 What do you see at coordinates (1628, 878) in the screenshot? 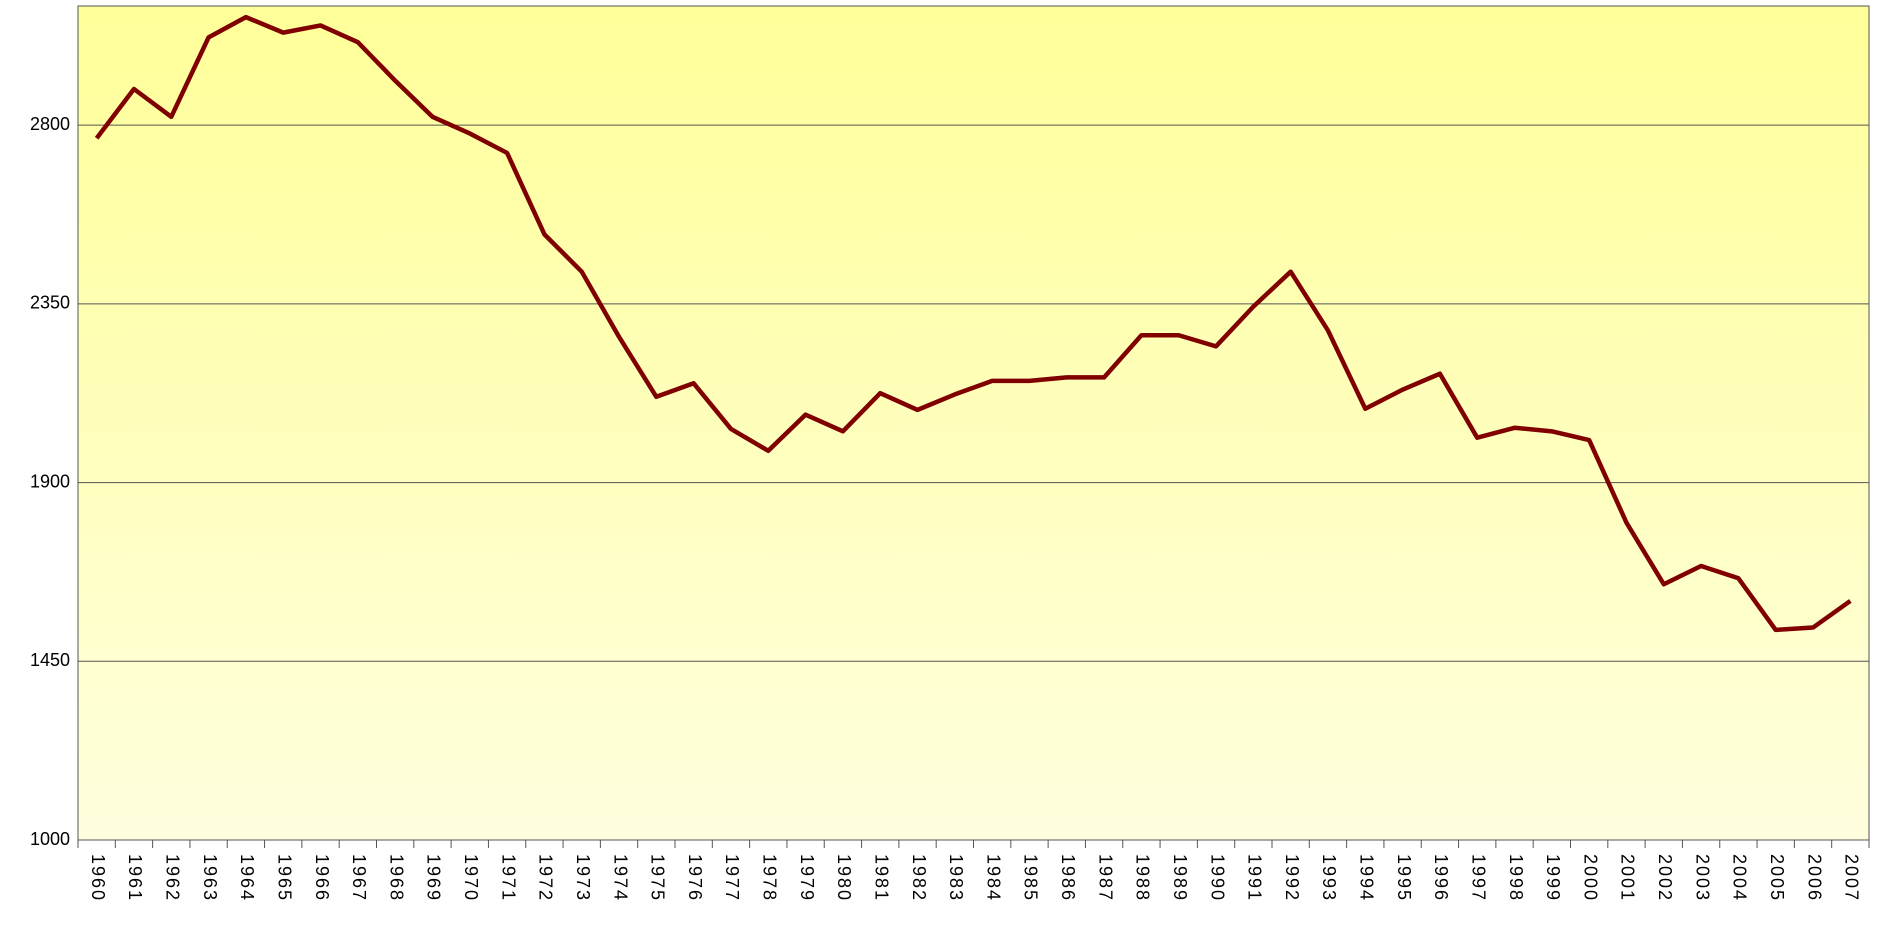
I see `x-tick-label: 2001` at bounding box center [1628, 878].